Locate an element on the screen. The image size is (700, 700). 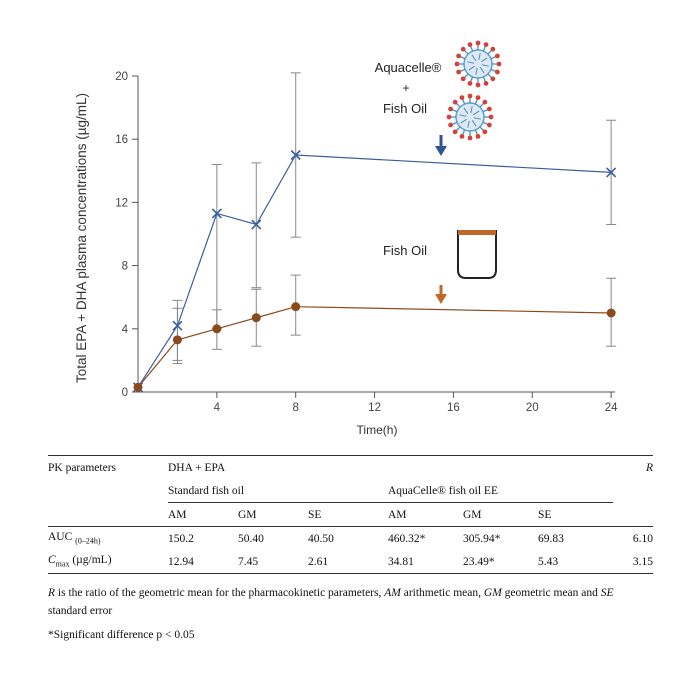
row-label-sub: max is located at coordinates (62, 564).